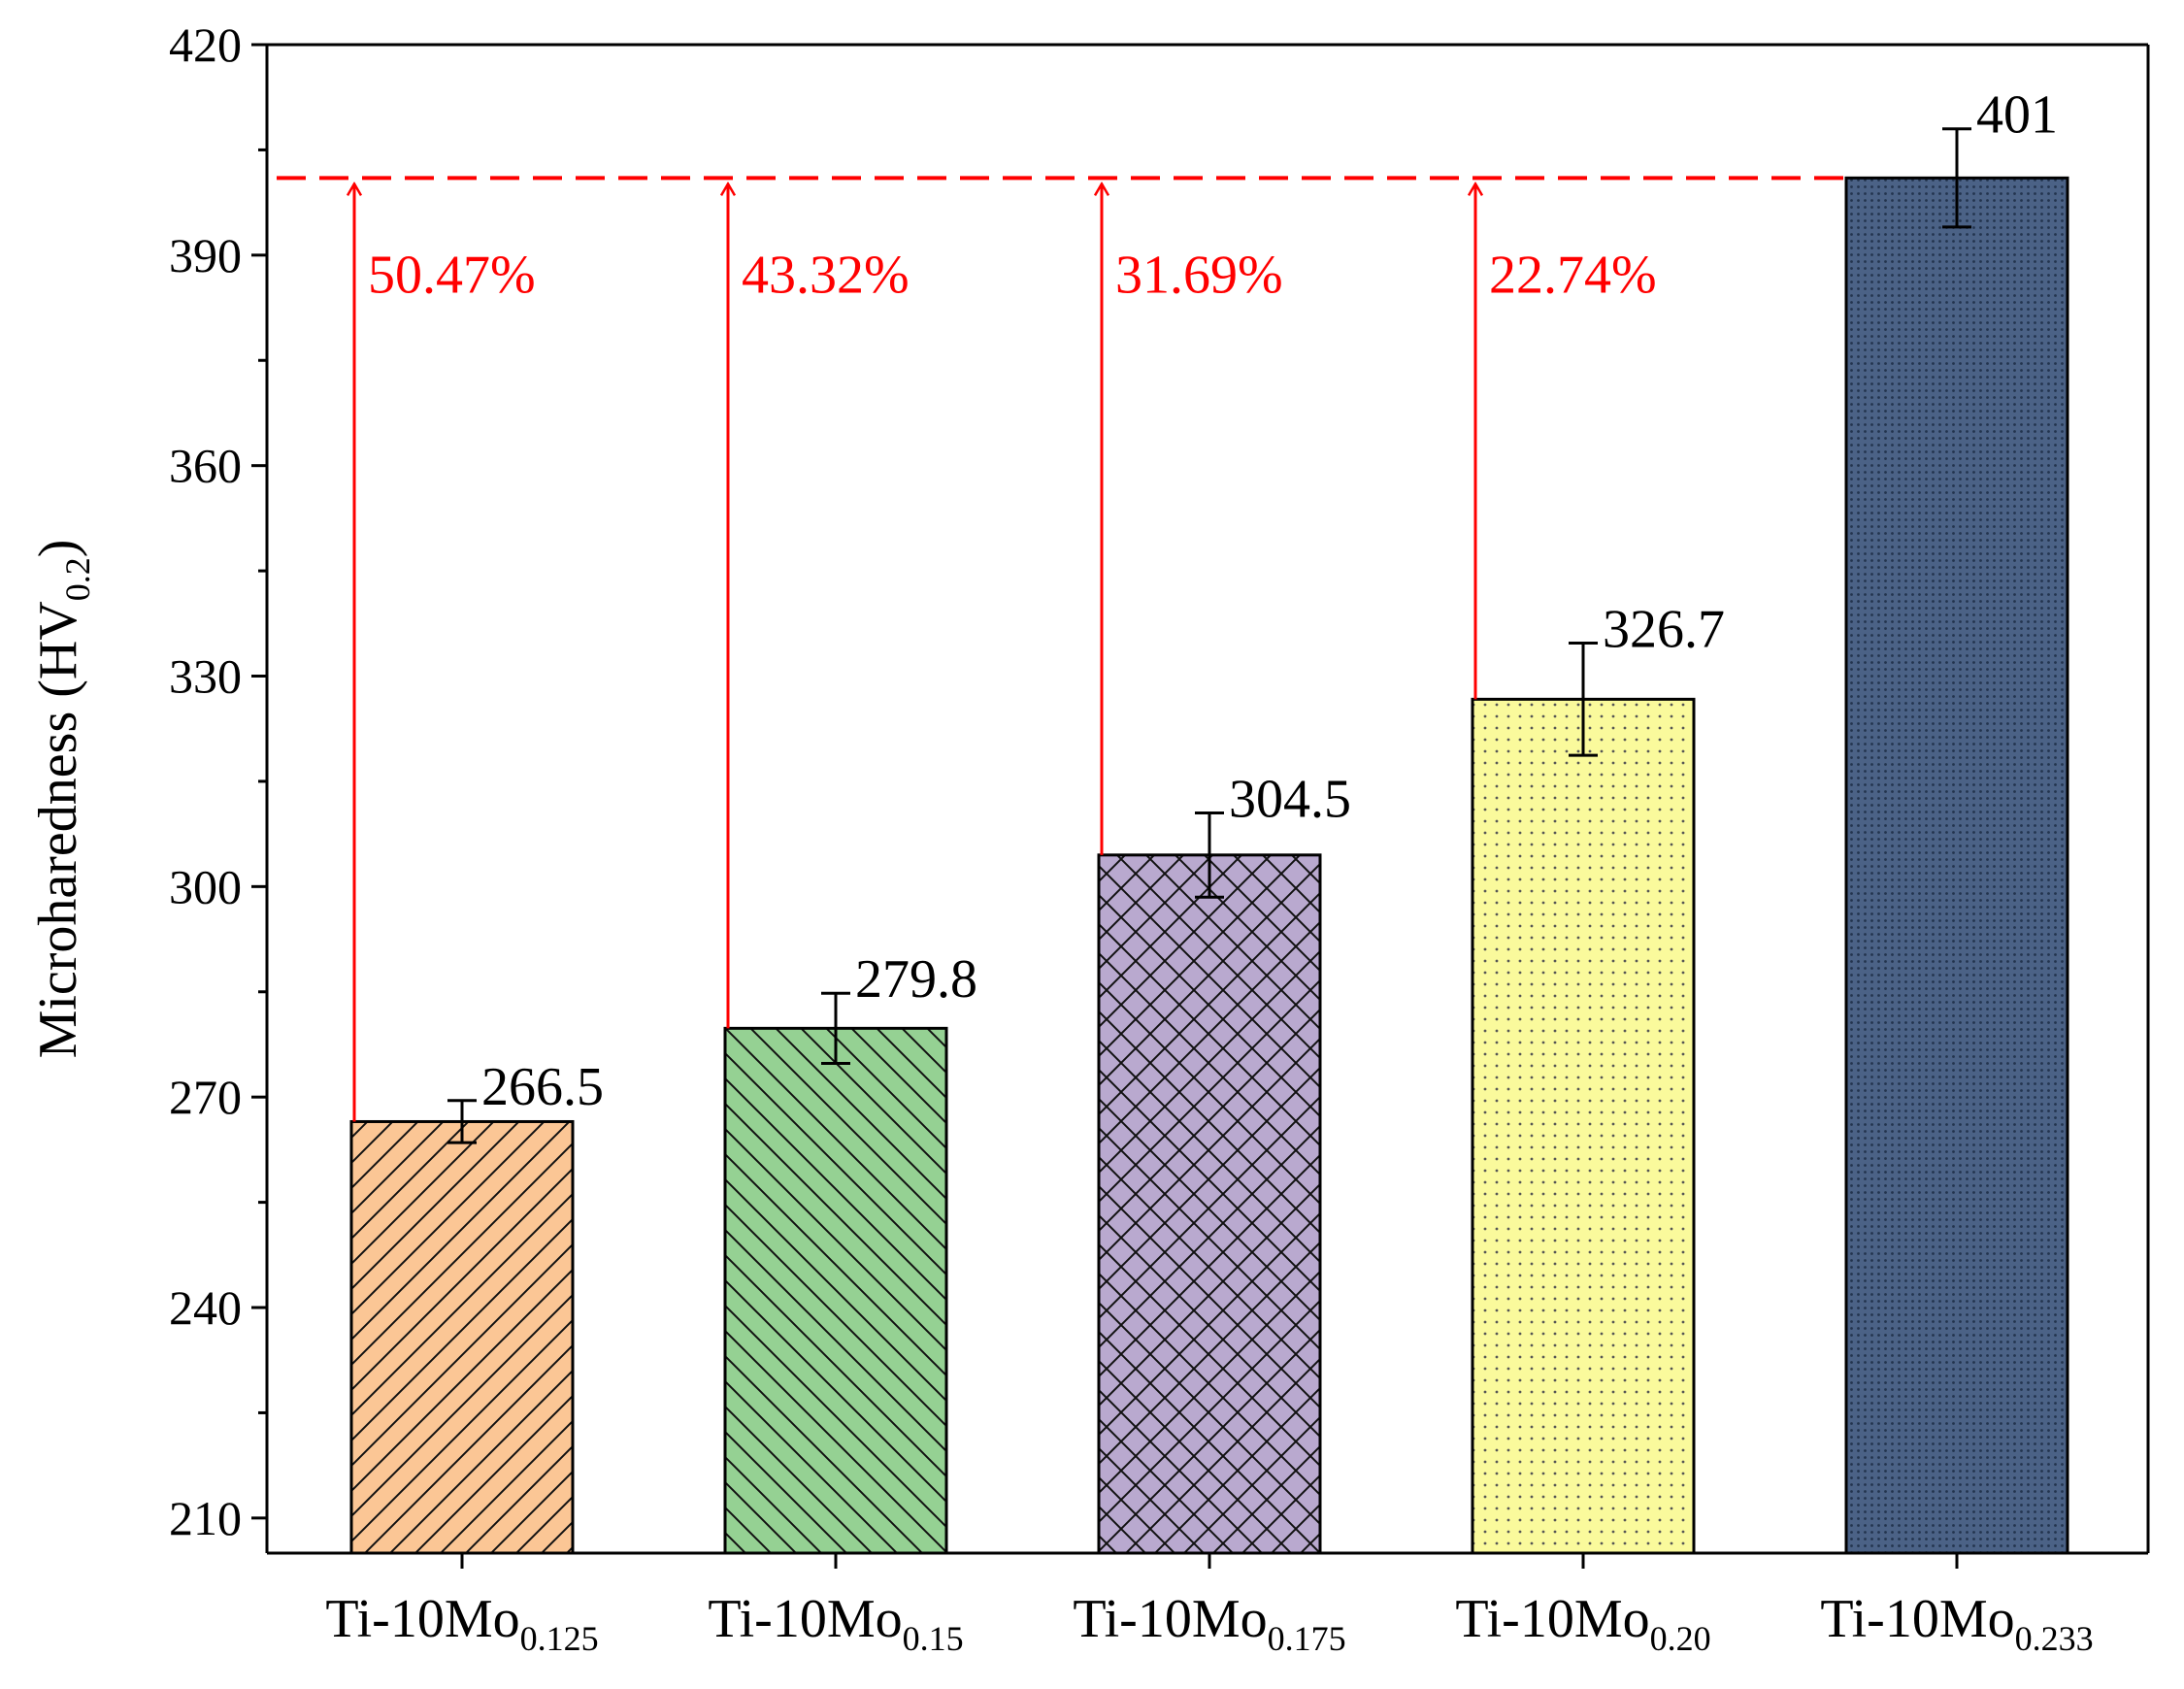 This screenshot has height=1689, width=2184. What do you see at coordinates (1956, 1624) in the screenshot?
I see `x-tick-label: Ti-10Mo0.233` at bounding box center [1956, 1624].